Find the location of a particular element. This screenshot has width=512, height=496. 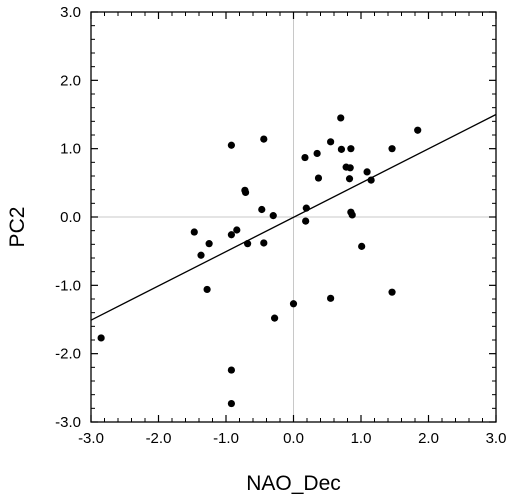

x-tick-label: 0.0 is located at coordinates (293, 438).